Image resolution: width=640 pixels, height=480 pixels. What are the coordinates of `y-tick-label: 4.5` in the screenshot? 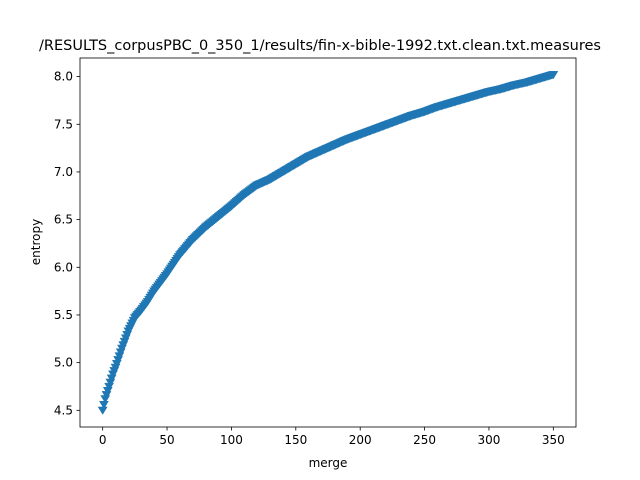 It's located at (63, 410).